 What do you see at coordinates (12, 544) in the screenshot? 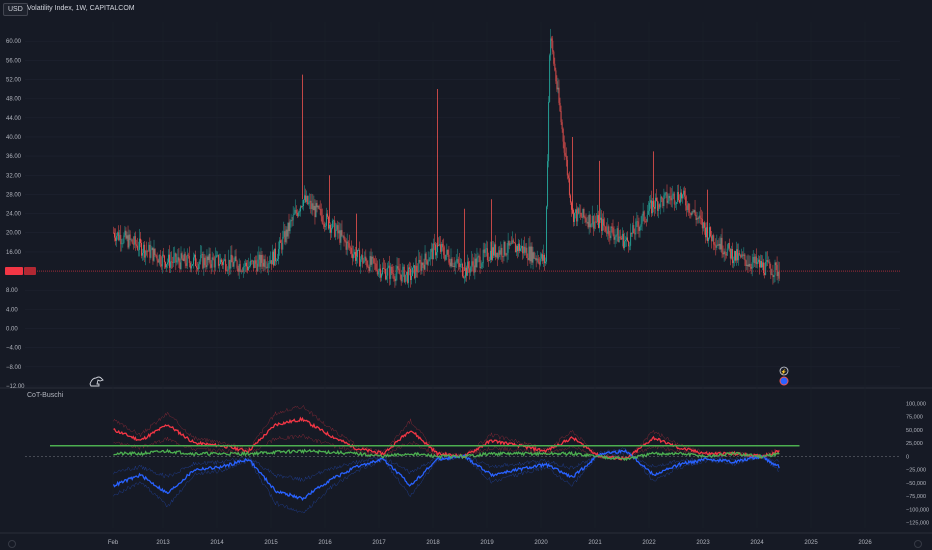
I see `settings-corner-button` at bounding box center [12, 544].